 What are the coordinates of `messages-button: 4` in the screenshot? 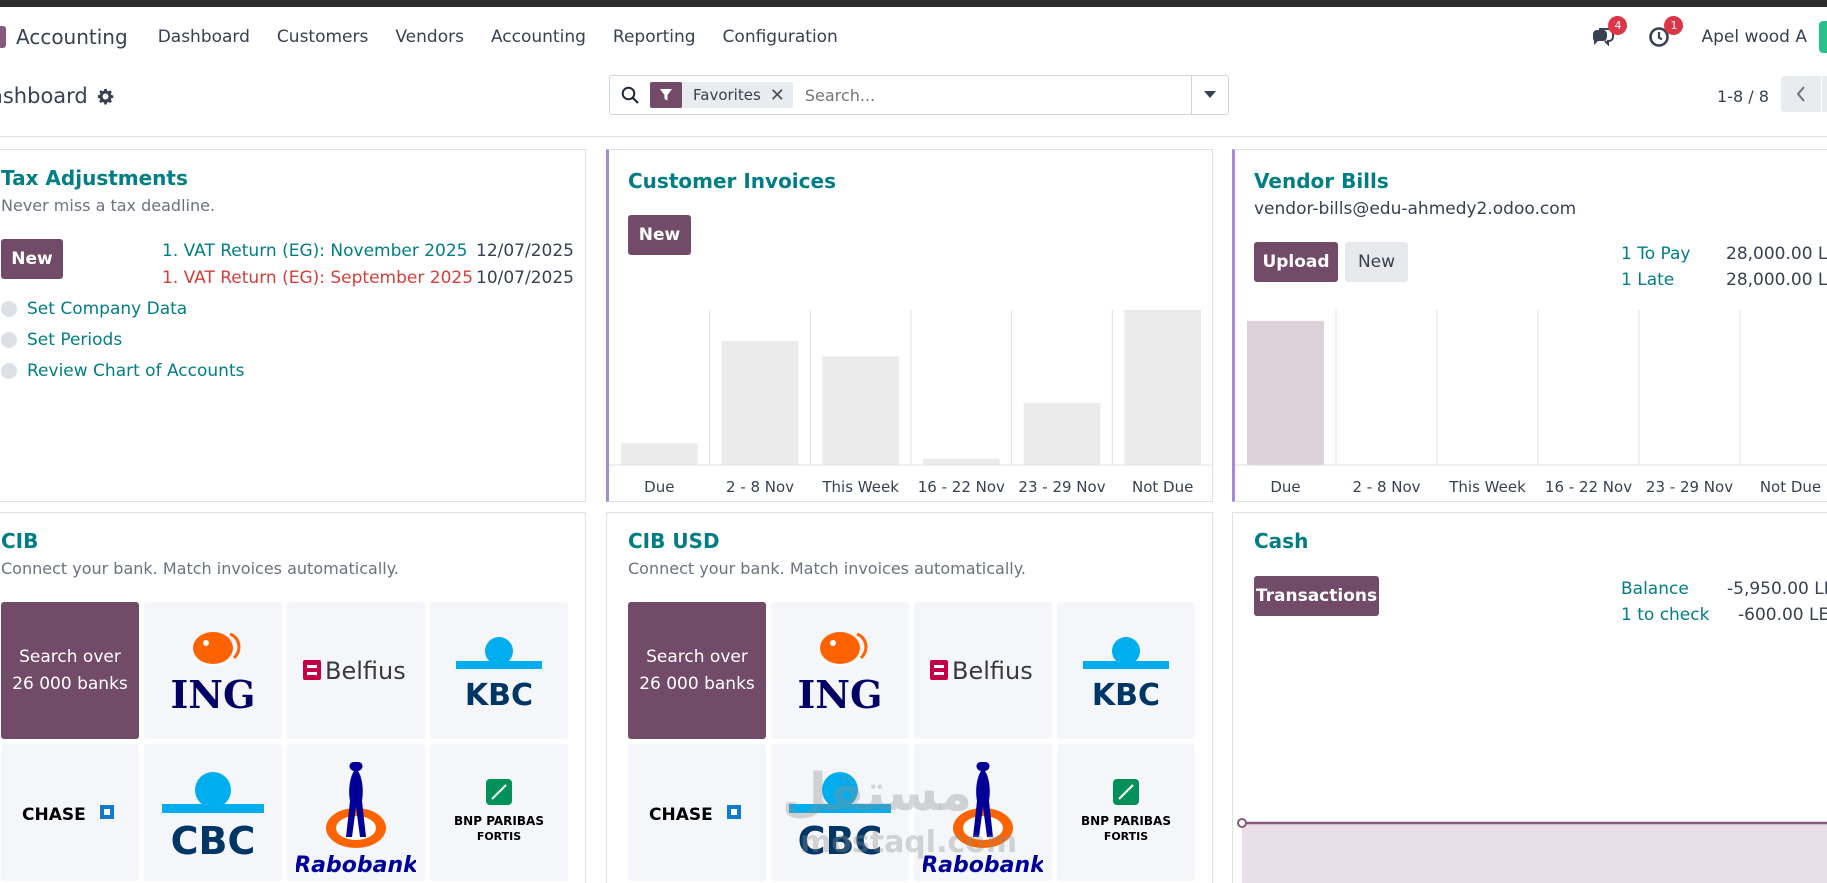 It's located at (1608, 33).